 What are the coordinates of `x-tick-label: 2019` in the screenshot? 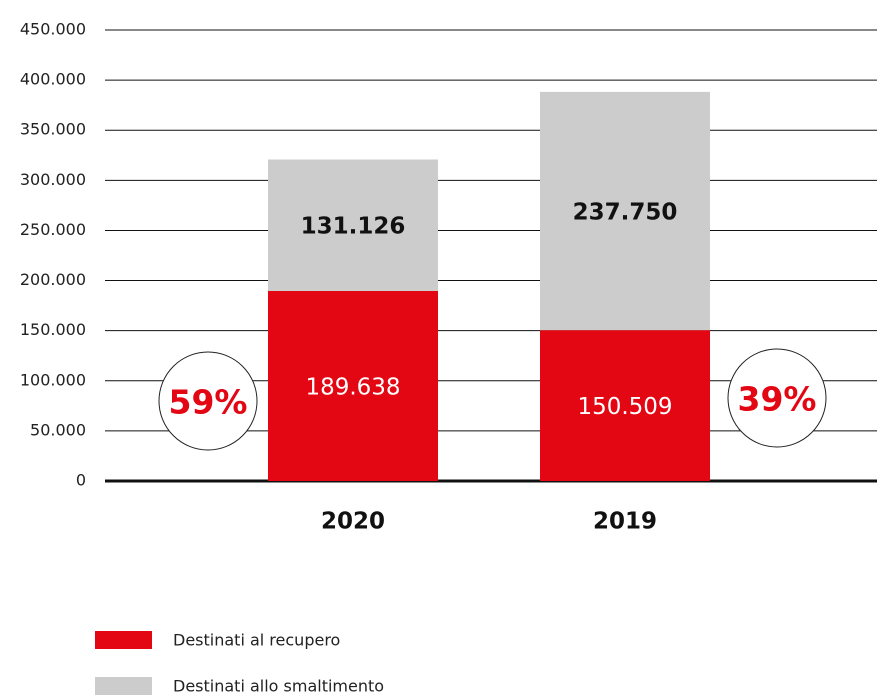 It's located at (625, 522).